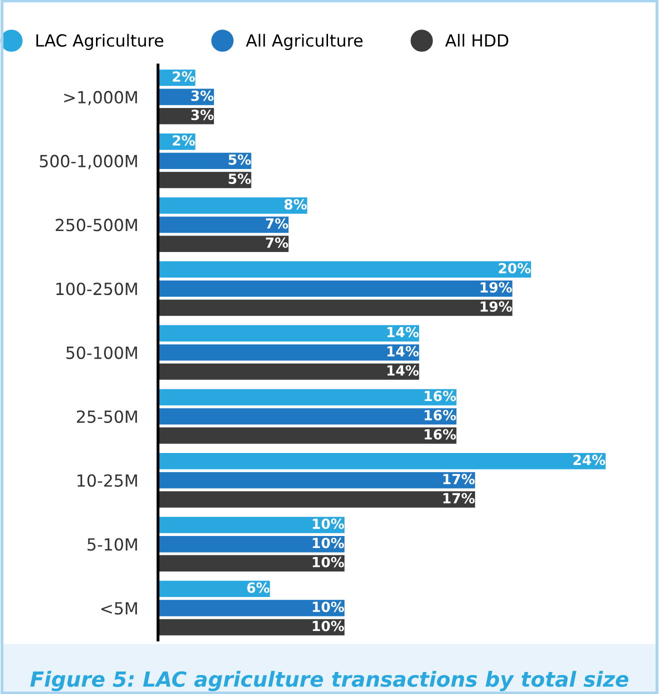 This screenshot has width=659, height=694. I want to click on legend-label: All HDD, so click(476, 40).